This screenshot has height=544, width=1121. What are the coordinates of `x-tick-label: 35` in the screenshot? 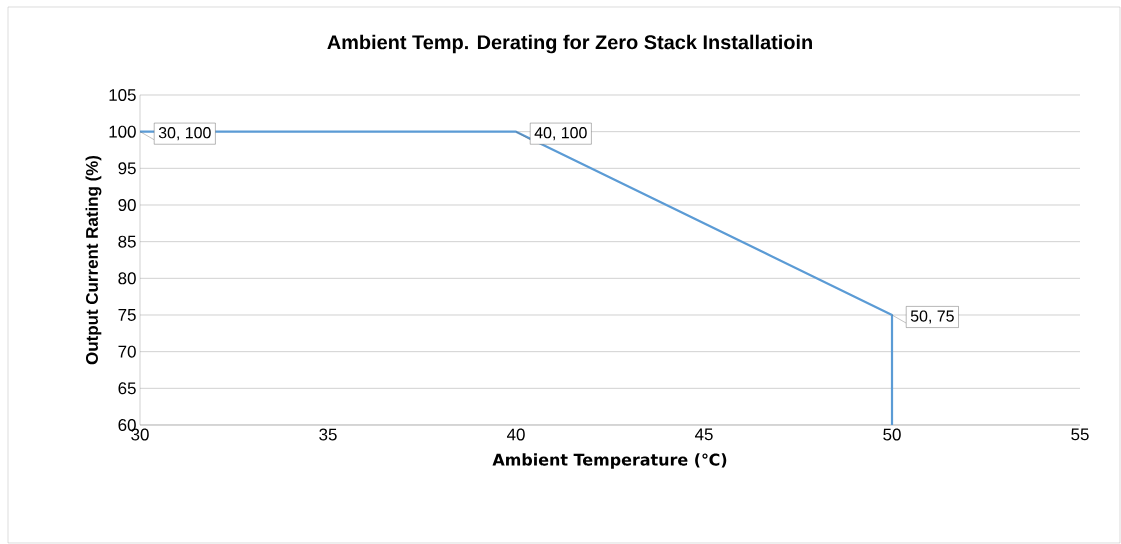 It's located at (328, 434).